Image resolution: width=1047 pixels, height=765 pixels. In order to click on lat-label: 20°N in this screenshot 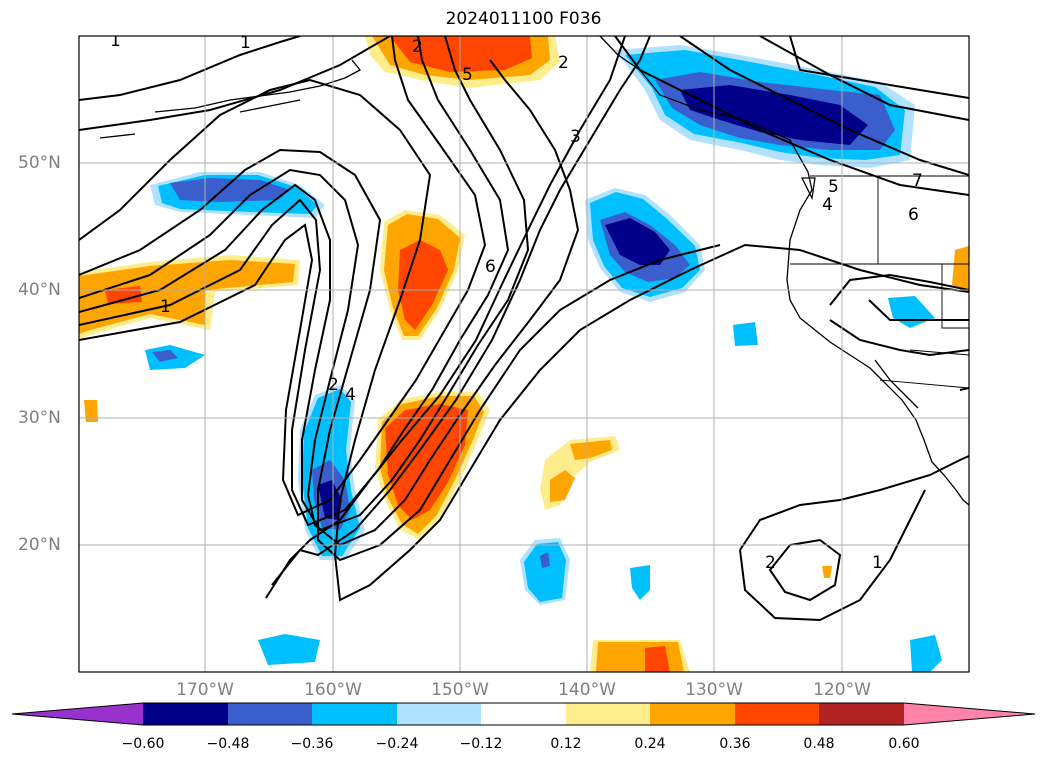, I will do `click(39, 545)`.